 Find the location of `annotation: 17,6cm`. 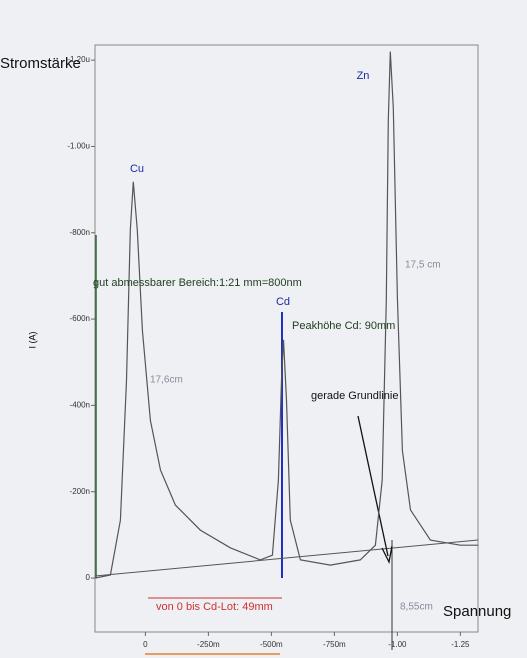

annotation: 17,6cm is located at coordinates (166, 380).